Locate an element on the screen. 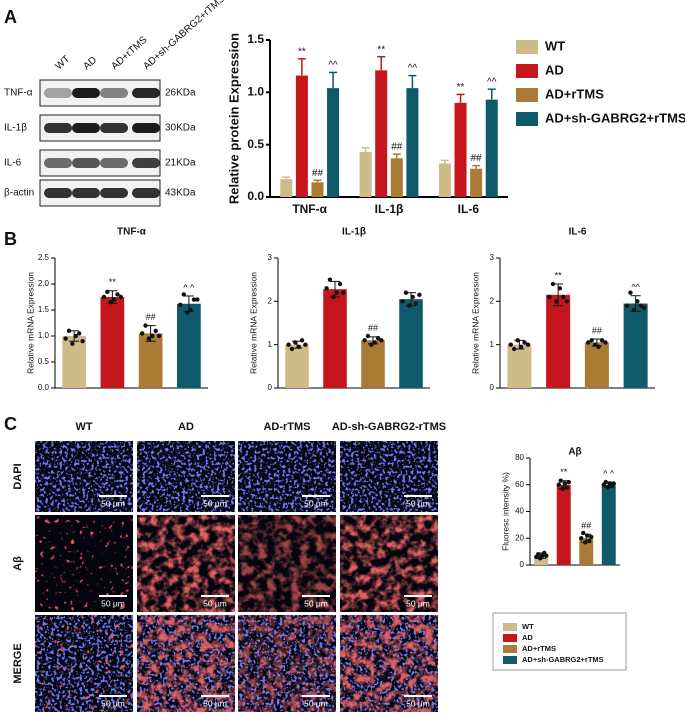 This screenshot has width=685, height=716. y-tick-label: 60 is located at coordinates (519, 484).